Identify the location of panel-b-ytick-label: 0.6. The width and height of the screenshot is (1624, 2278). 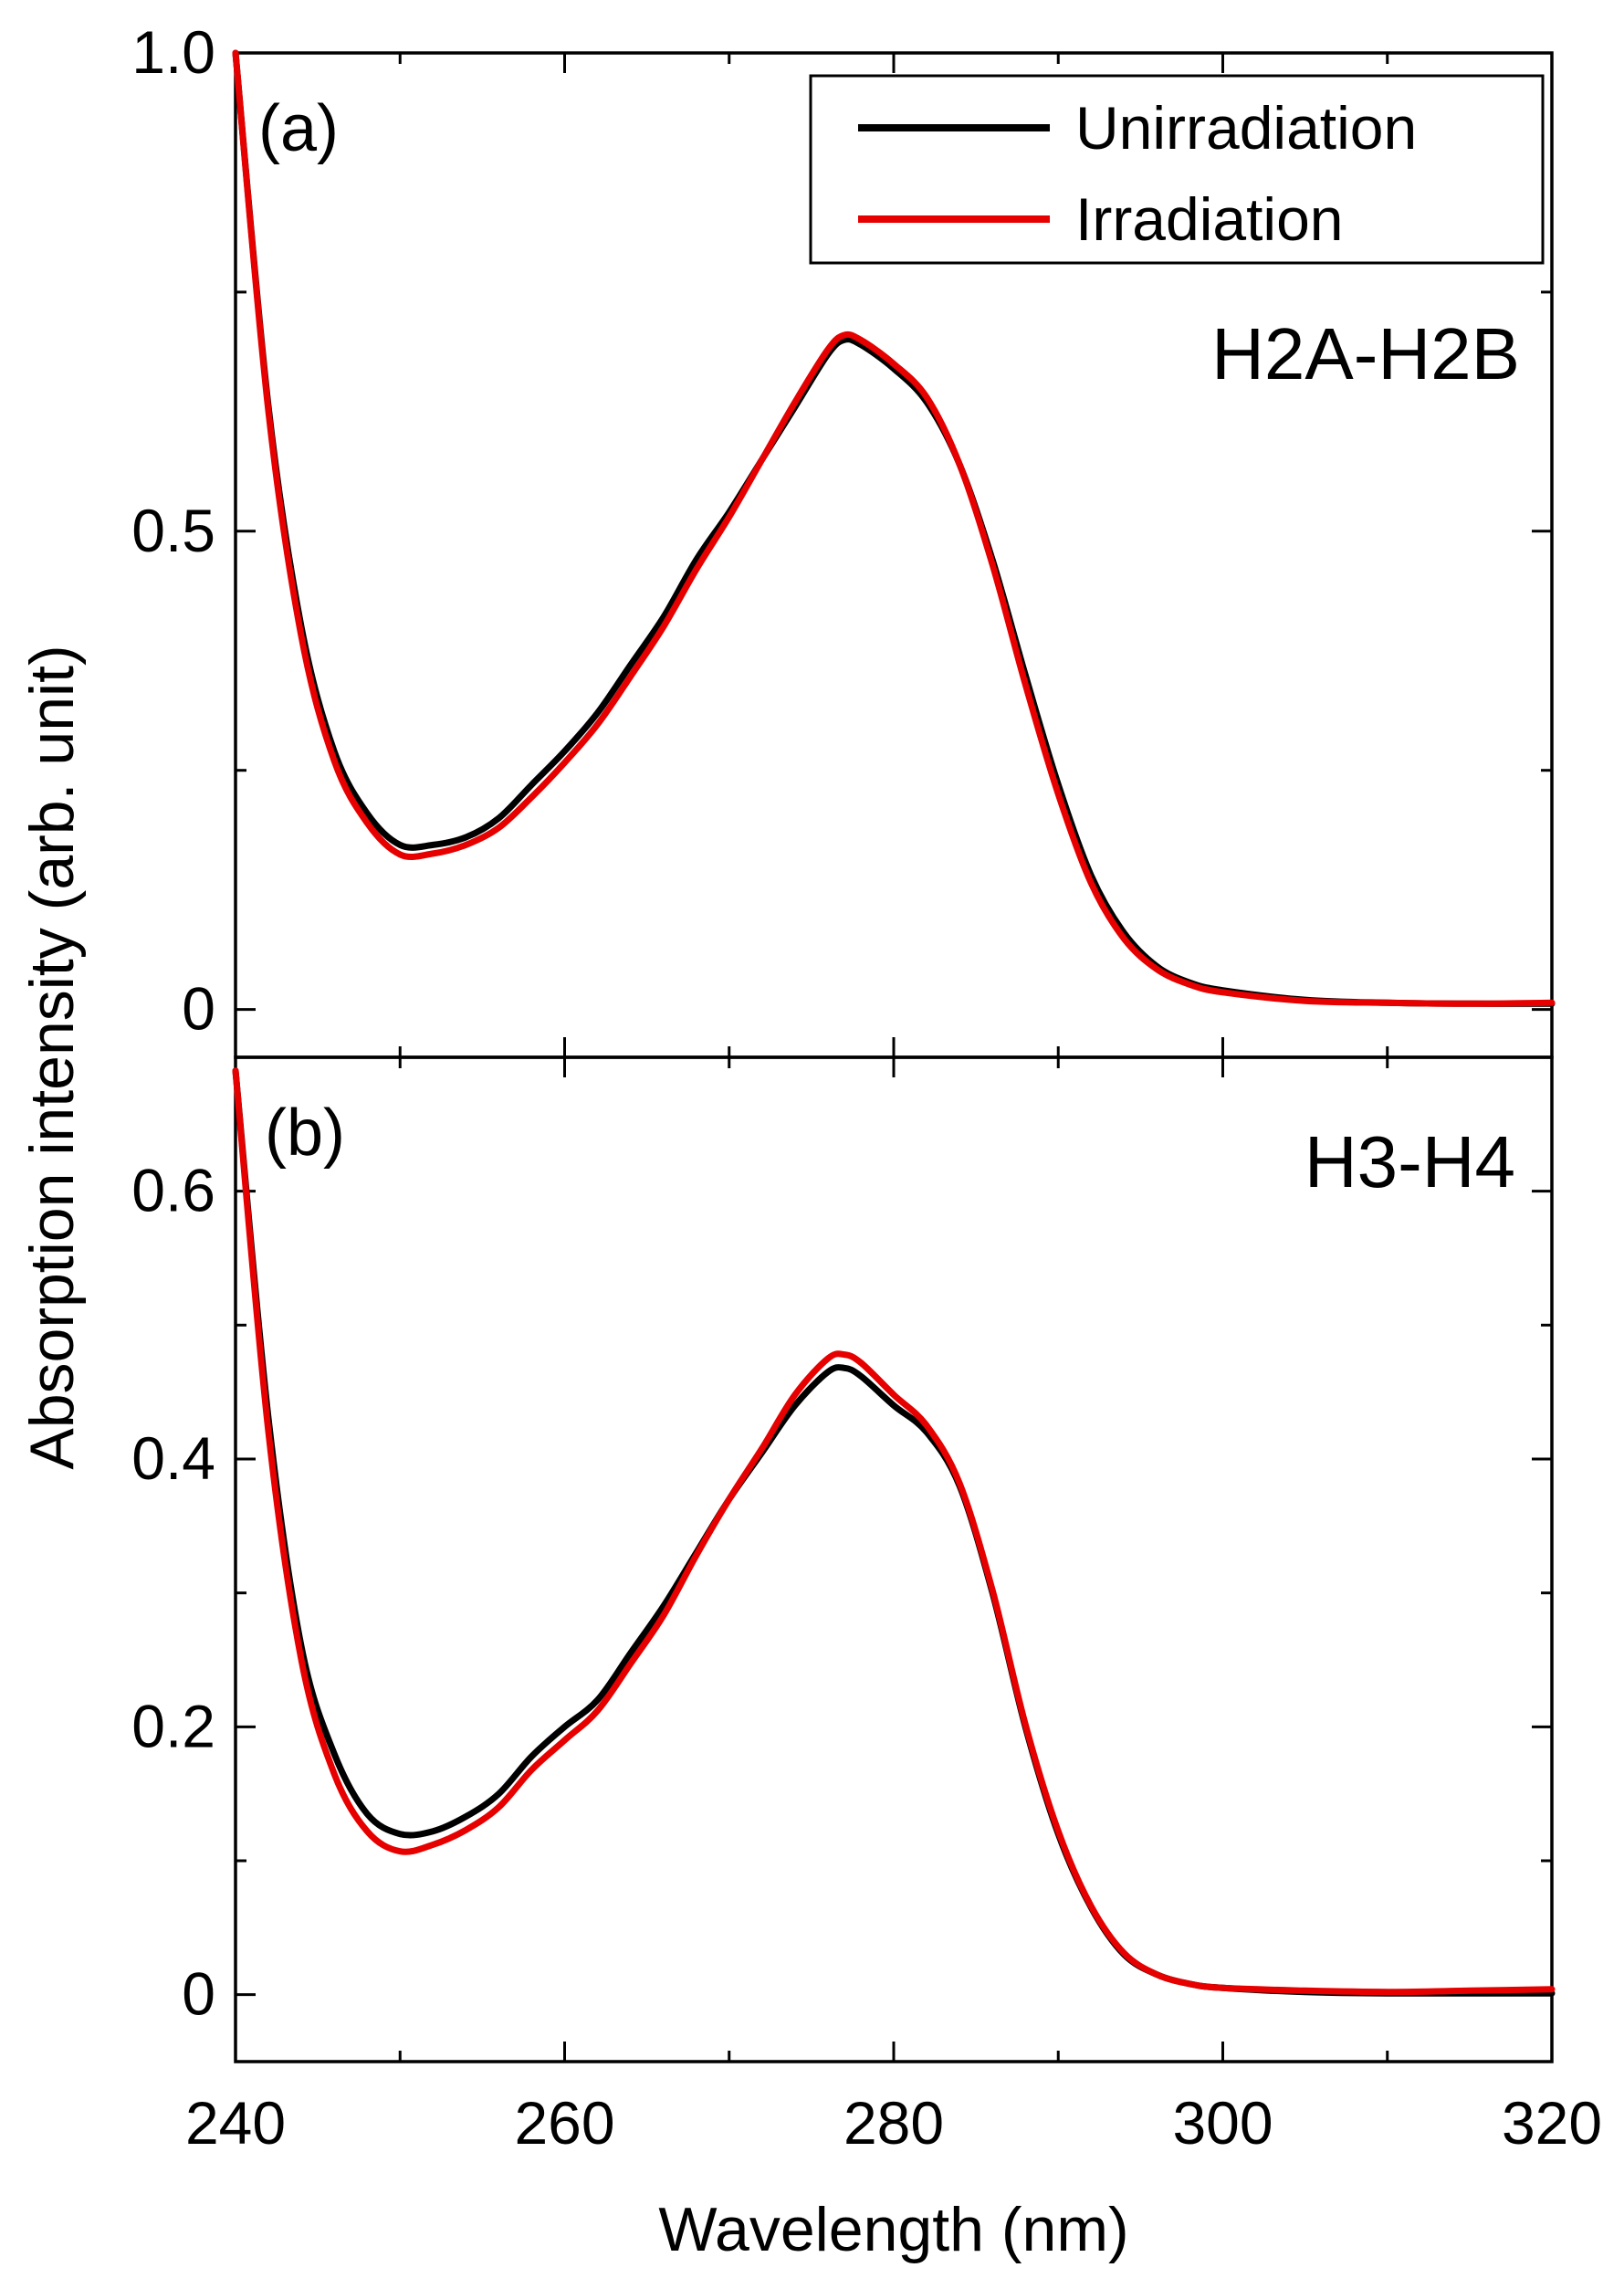
(173, 1190).